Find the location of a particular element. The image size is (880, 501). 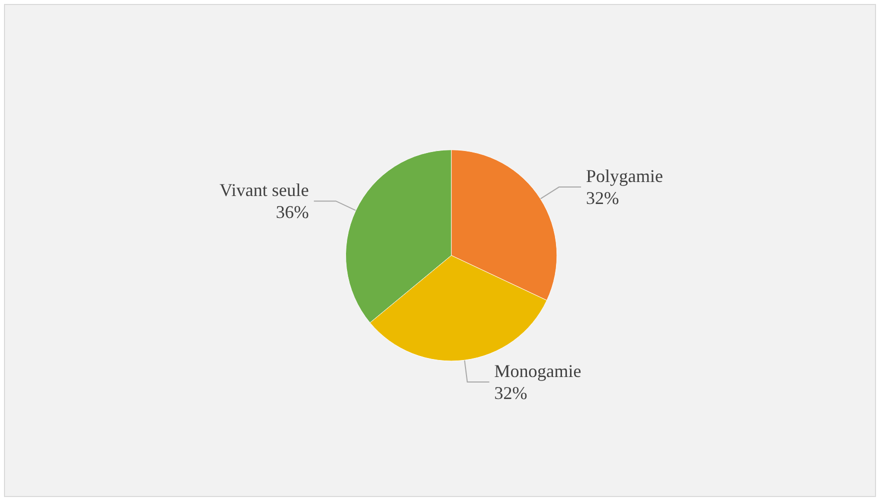

slice-label: Vivant seule is located at coordinates (264, 190).